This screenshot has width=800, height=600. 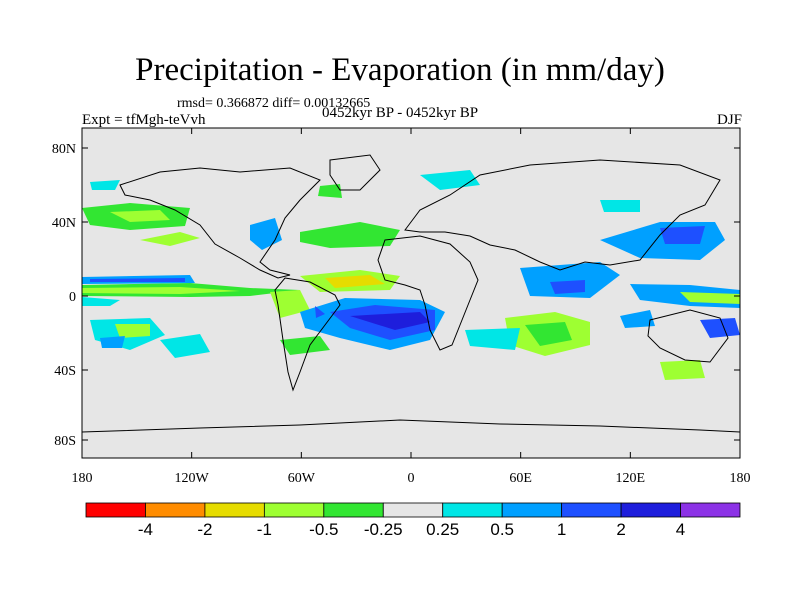 I want to click on colorbar-label: -0.5, so click(x=323, y=529).